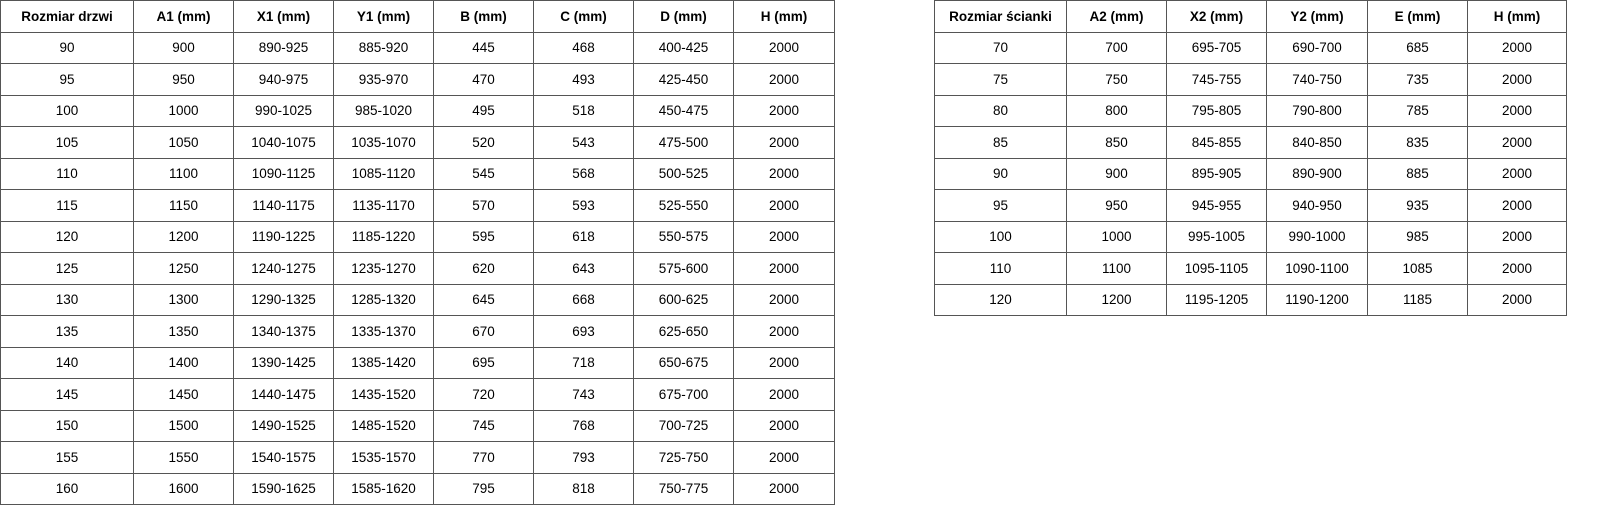  What do you see at coordinates (383, 79) in the screenshot?
I see `table-cell: 935-970` at bounding box center [383, 79].